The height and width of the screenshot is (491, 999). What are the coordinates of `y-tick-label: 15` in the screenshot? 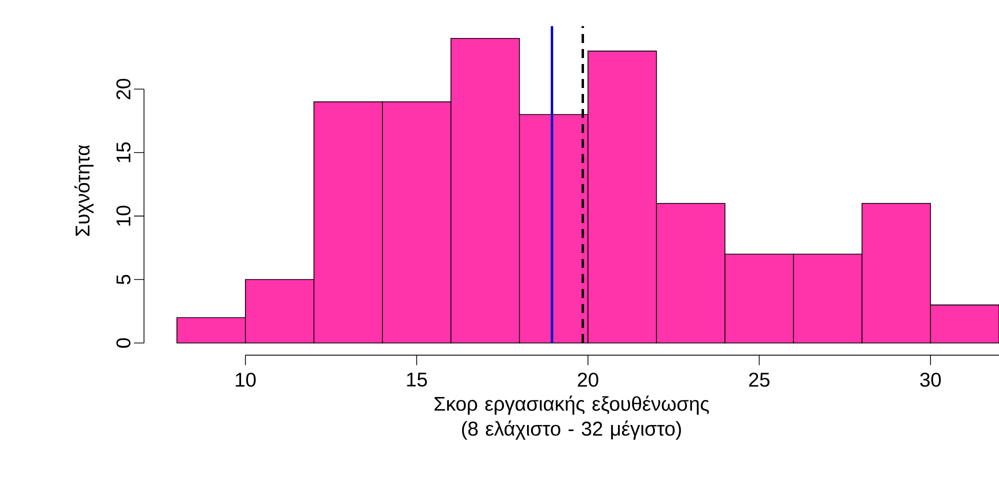 It's located at (123, 152).